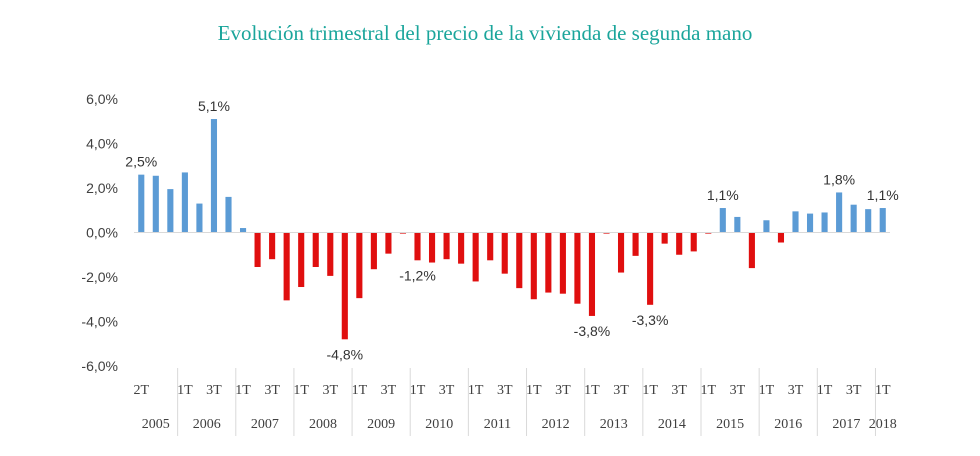  What do you see at coordinates (723, 195) in the screenshot?
I see `data-label: 1,1%` at bounding box center [723, 195].